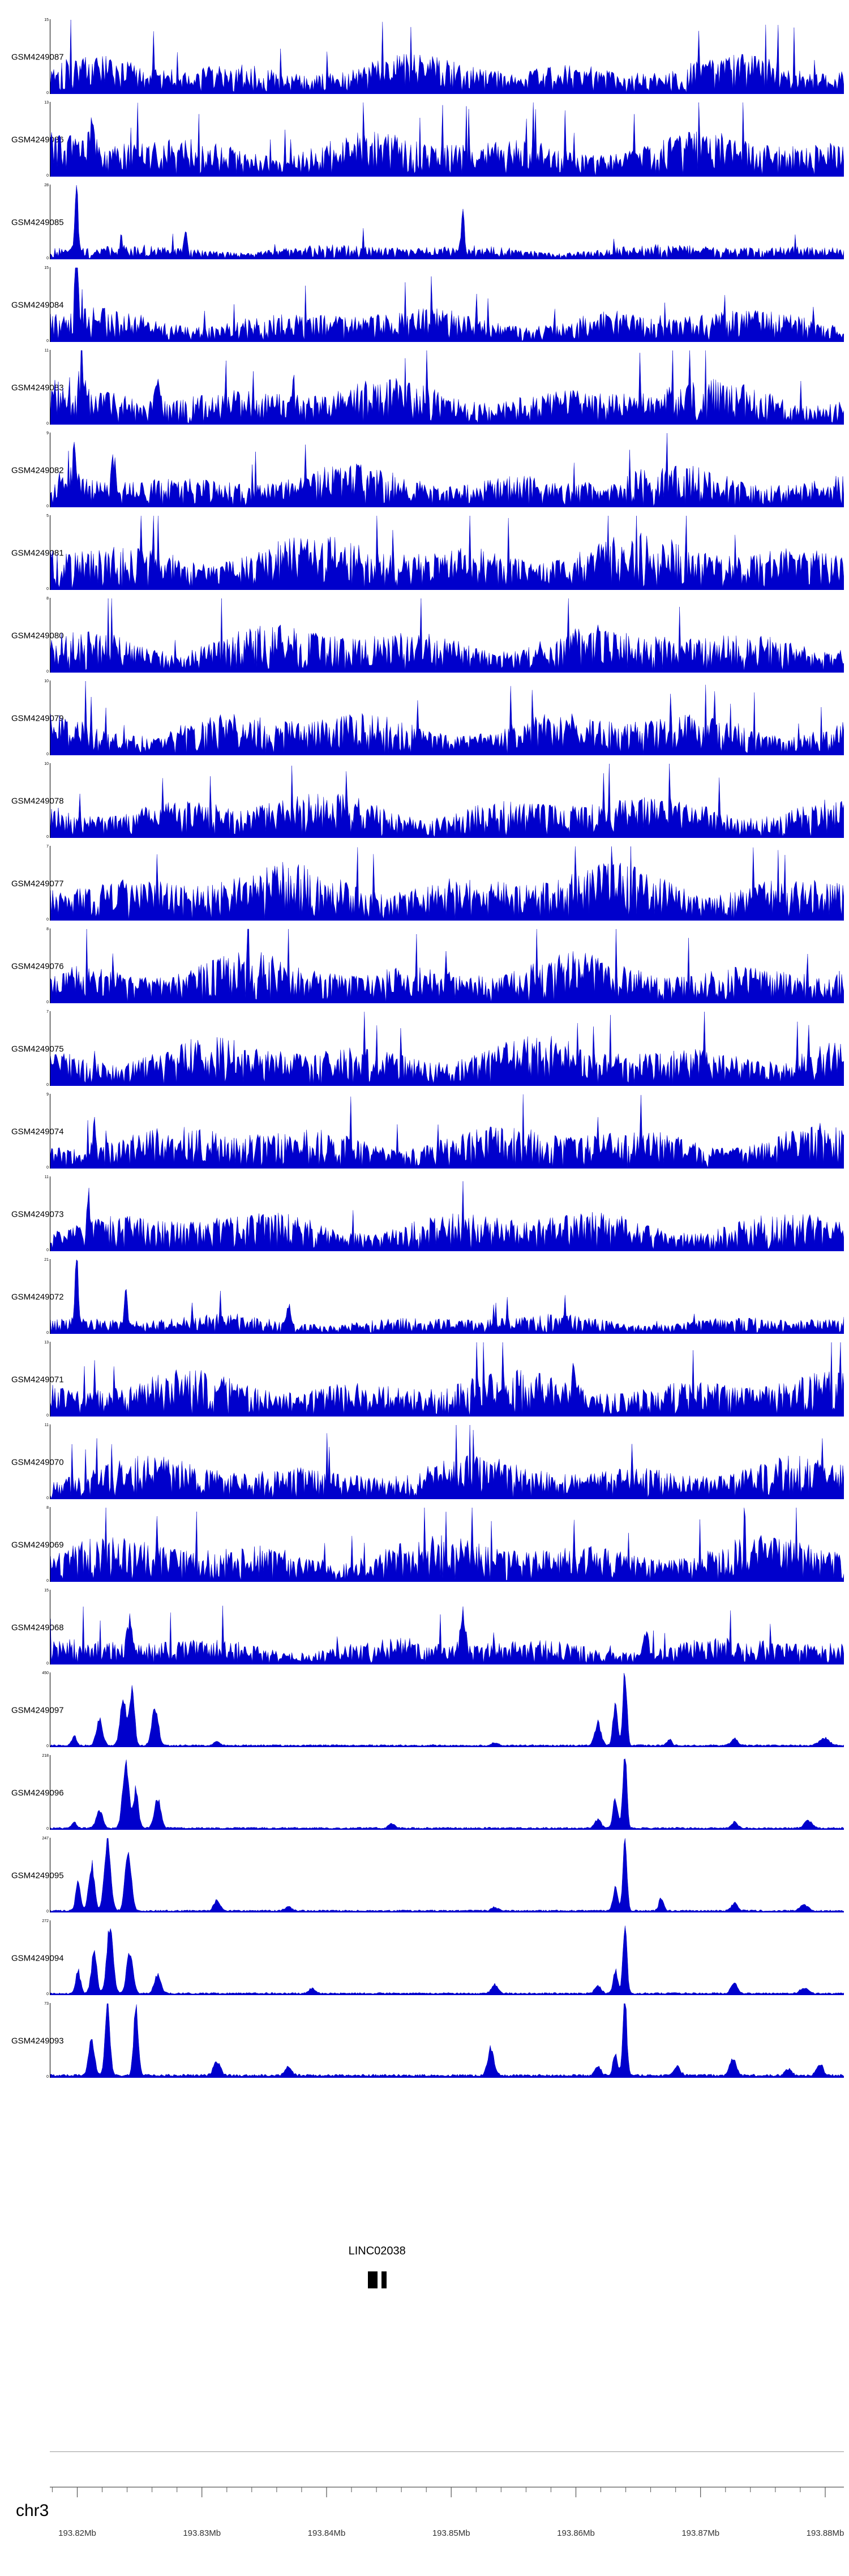  What do you see at coordinates (37, 801) in the screenshot?
I see `track-label: GSM4249078` at bounding box center [37, 801].